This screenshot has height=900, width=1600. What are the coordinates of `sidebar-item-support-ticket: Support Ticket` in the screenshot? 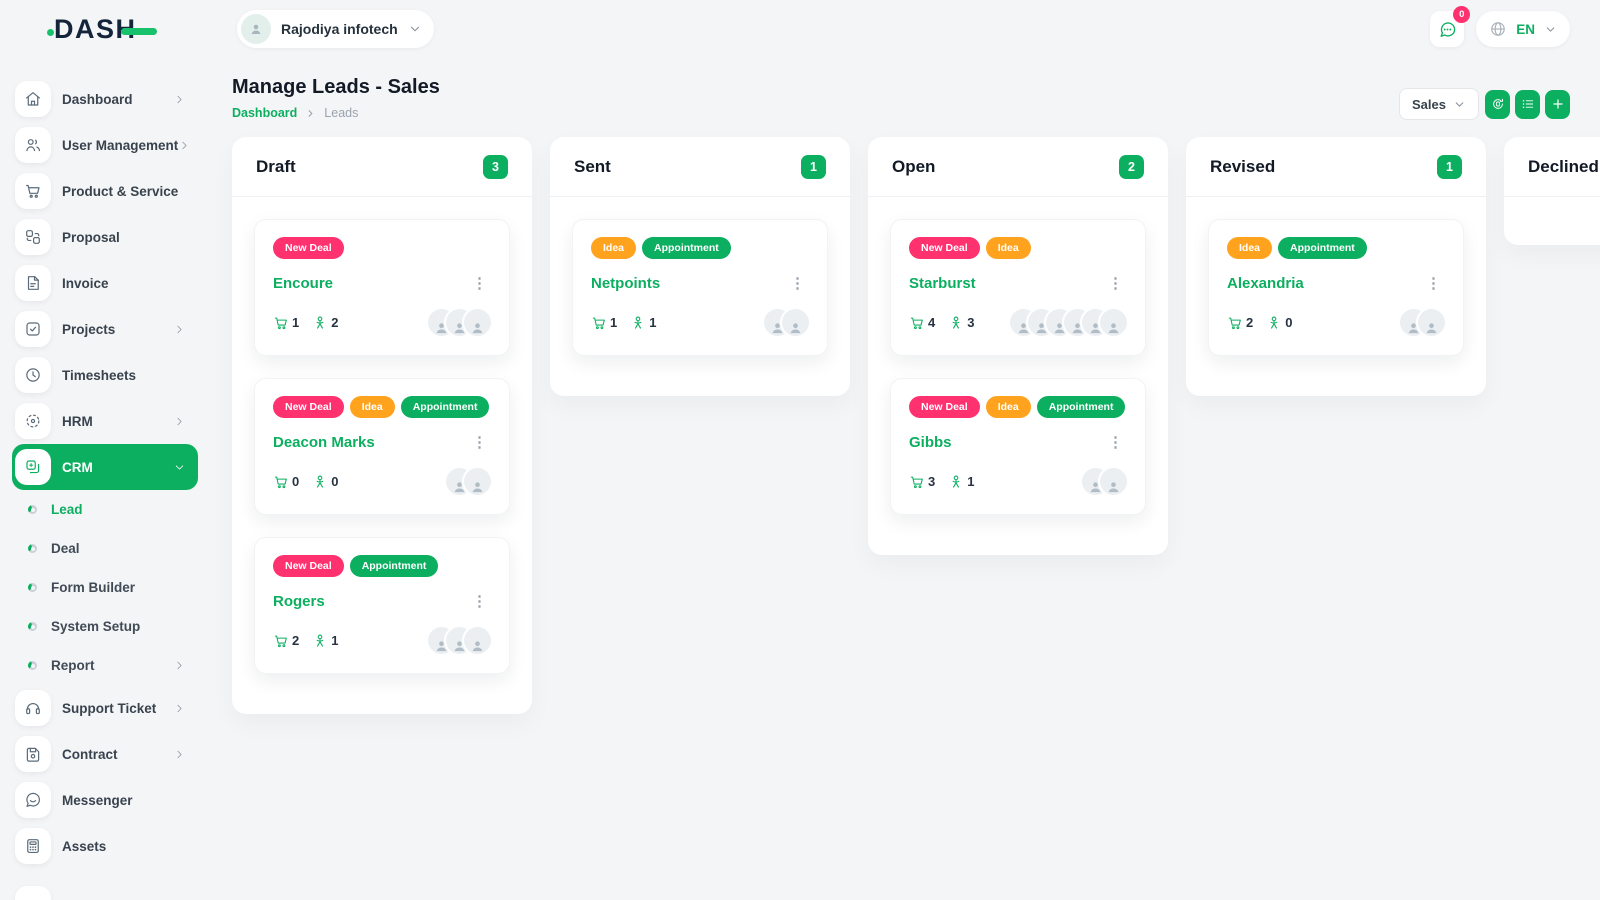 It's located at (105, 708).